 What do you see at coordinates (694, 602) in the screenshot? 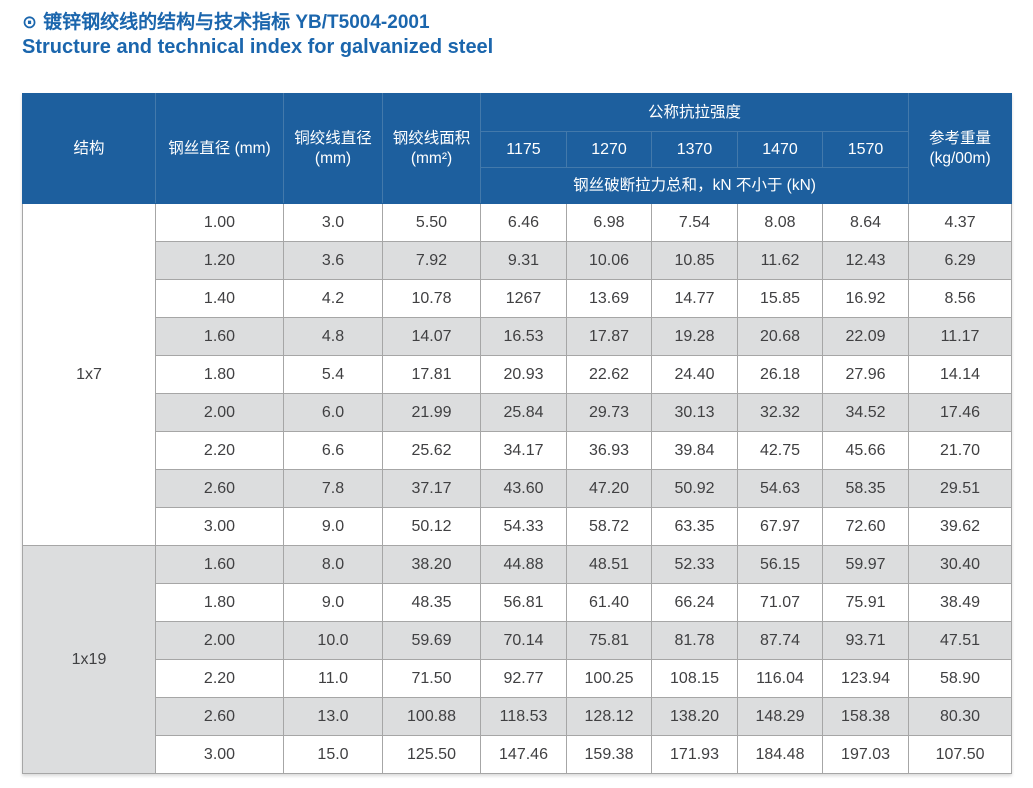
I see `data-cell: 66.24` at bounding box center [694, 602].